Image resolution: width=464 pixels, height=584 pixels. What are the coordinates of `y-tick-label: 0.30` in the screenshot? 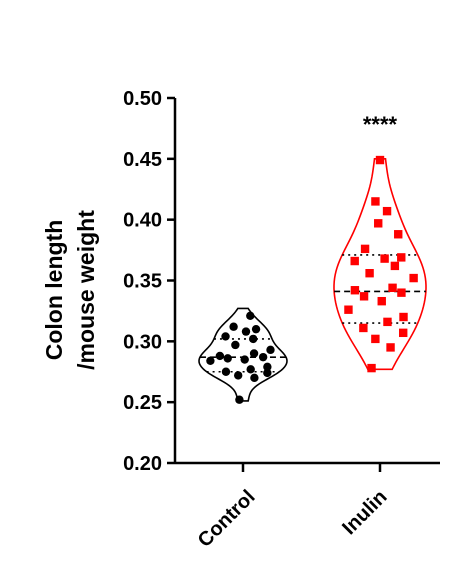 It's located at (142, 342).